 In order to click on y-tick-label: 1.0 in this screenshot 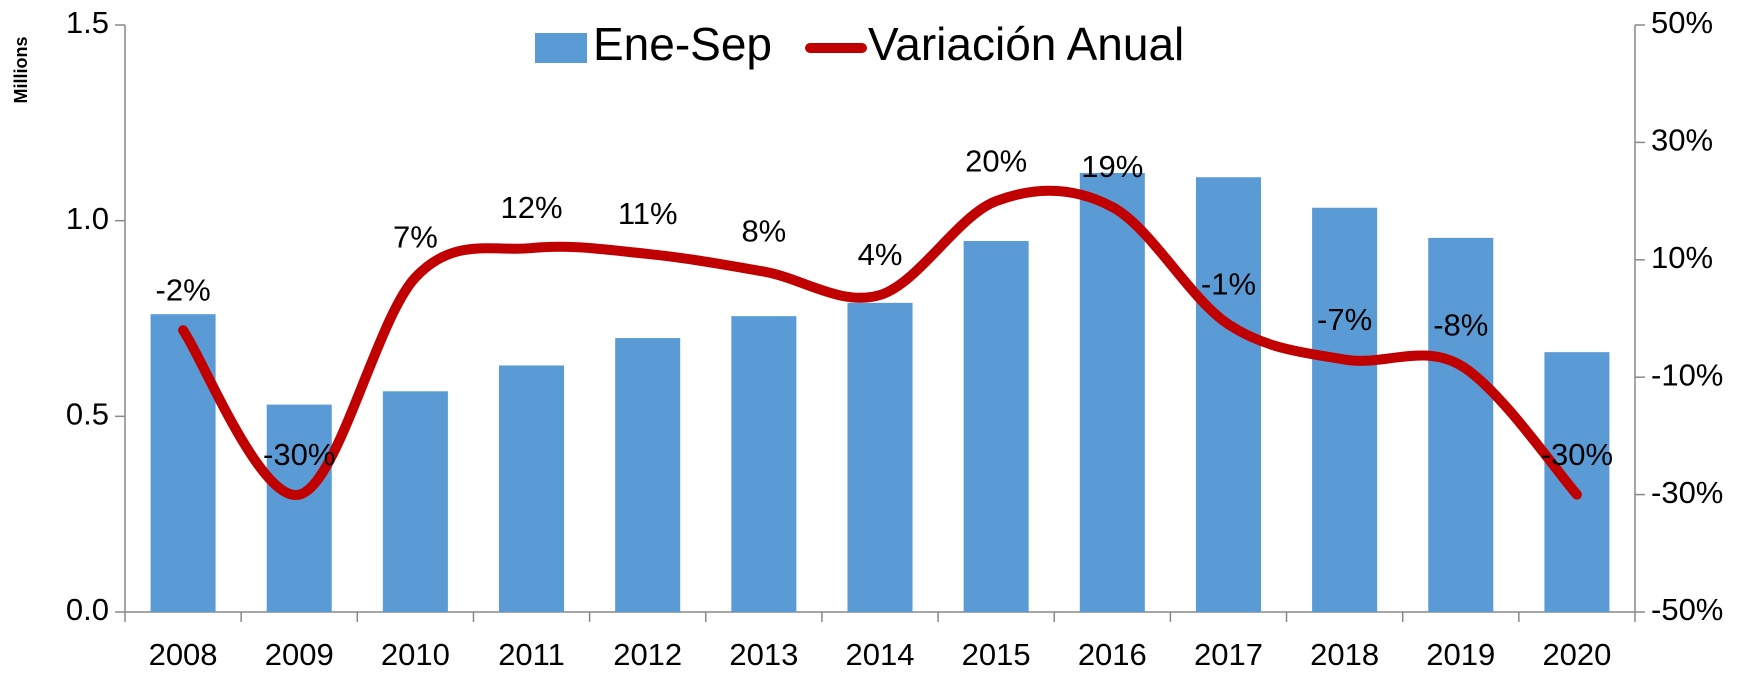, I will do `click(87, 218)`.